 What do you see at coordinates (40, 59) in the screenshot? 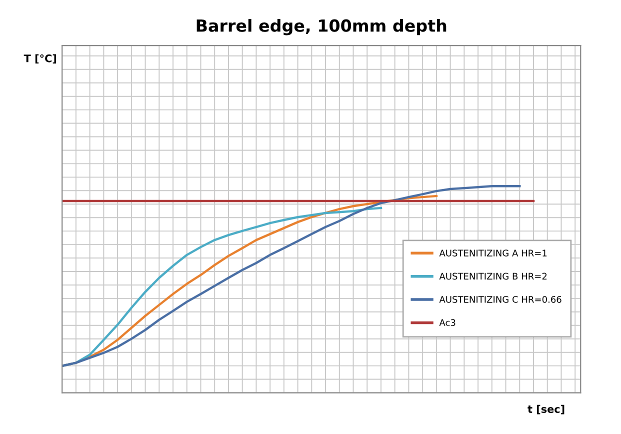
I see `text: T [°C]` at bounding box center [40, 59].